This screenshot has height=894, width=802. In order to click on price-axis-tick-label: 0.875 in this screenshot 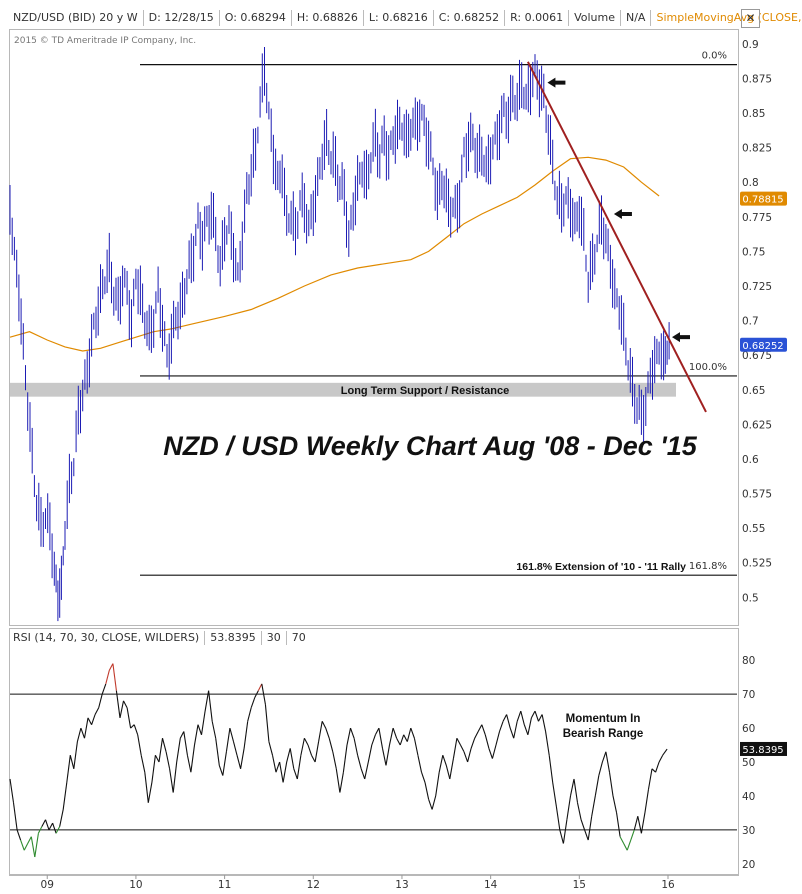, I will do `click(757, 79)`.